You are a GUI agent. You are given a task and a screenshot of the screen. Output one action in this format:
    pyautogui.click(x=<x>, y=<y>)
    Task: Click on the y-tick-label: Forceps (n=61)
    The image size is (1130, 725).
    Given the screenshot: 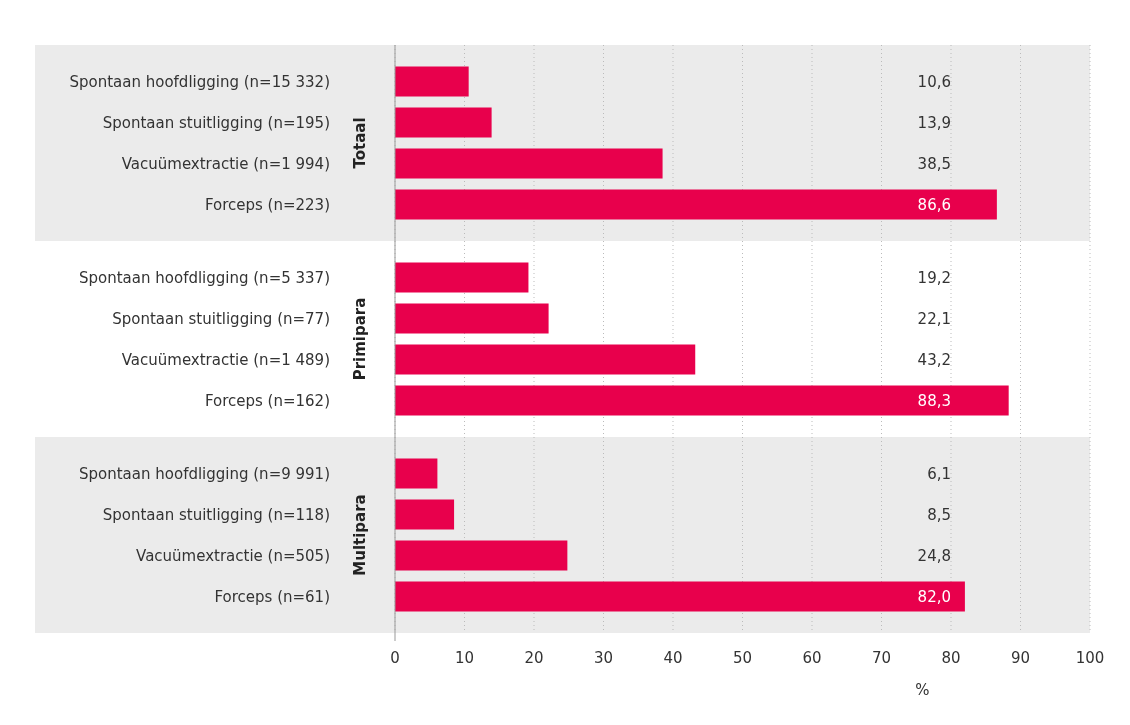 What is the action you would take?
    pyautogui.click(x=272, y=596)
    